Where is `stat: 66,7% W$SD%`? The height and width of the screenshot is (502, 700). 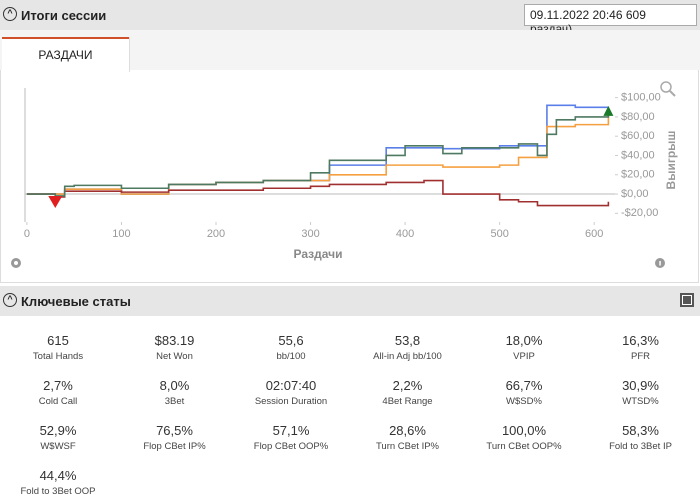 stat: 66,7% W$SD% is located at coordinates (524, 392).